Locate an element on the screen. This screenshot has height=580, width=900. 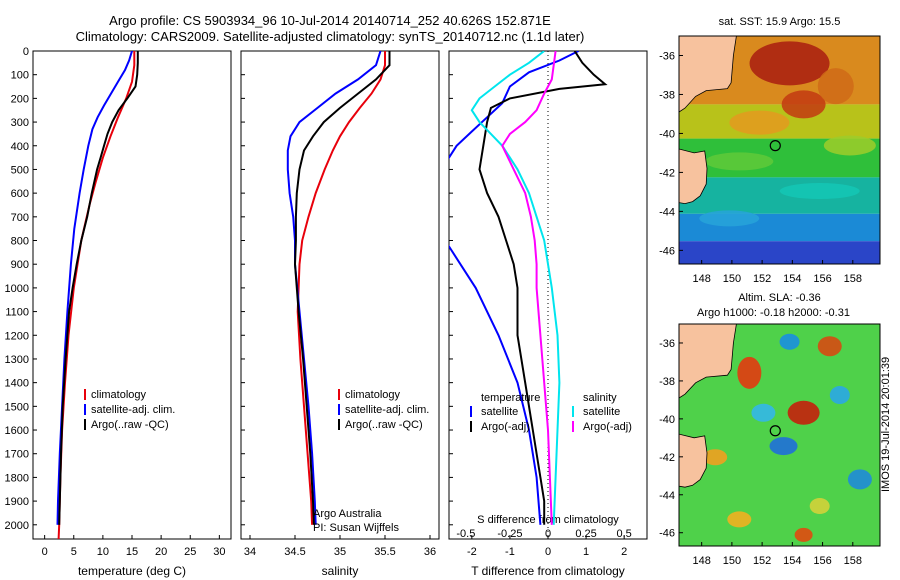
map-lon-tick-label: 154 is located at coordinates (792, 561).